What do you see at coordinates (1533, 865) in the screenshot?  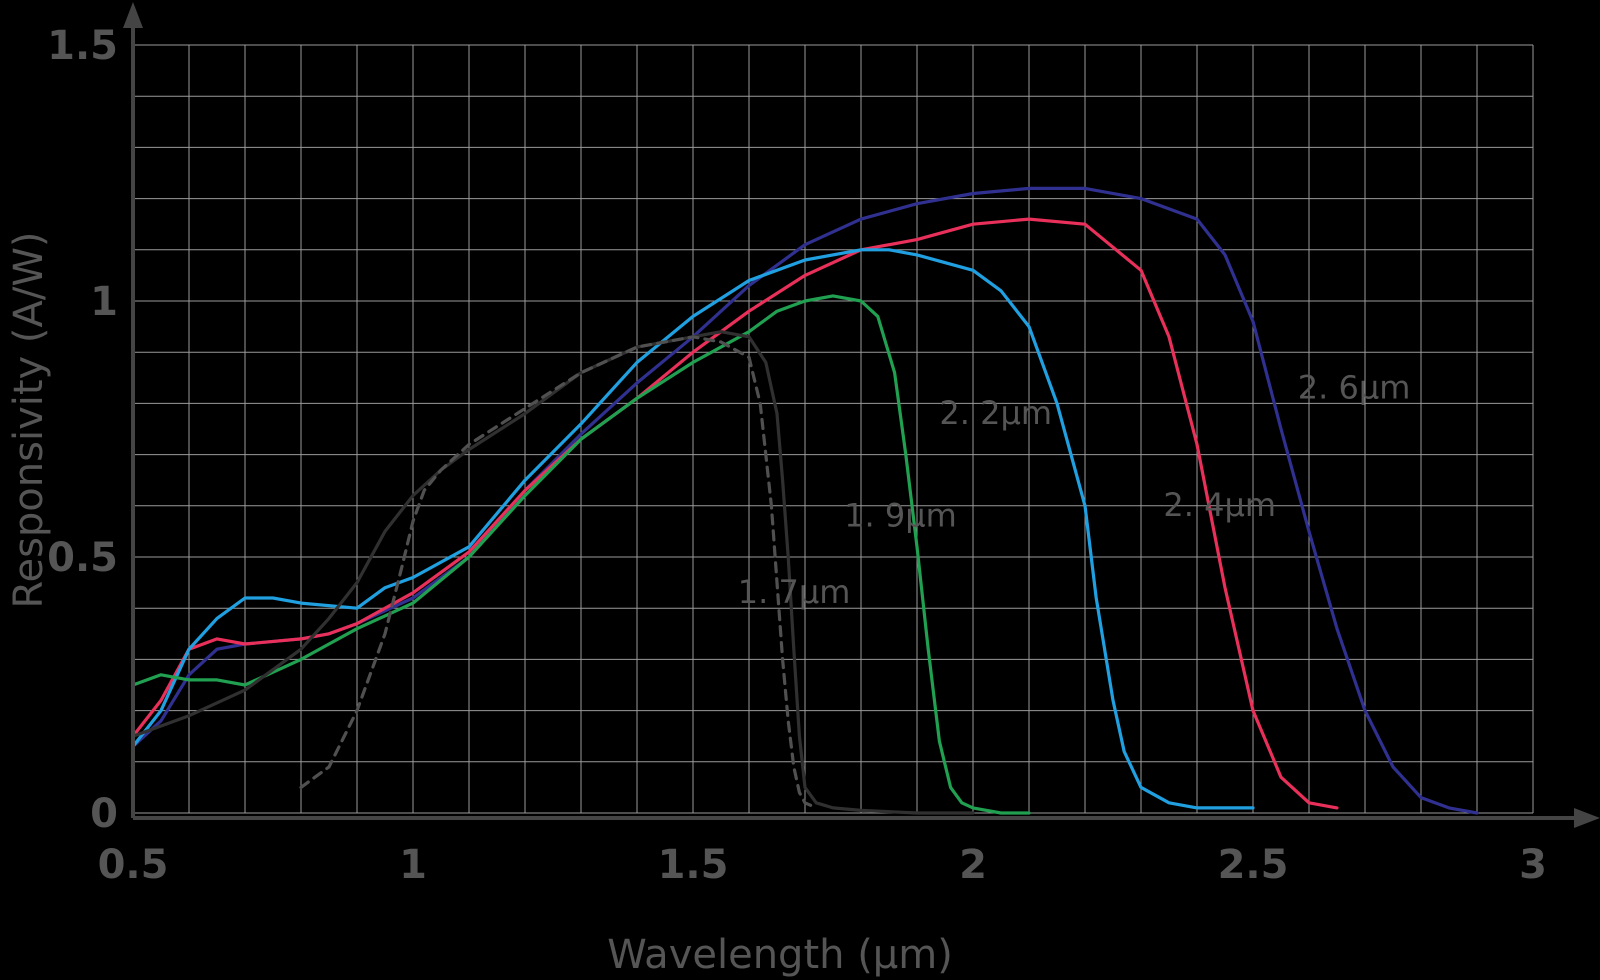 I see `x-tick-label: 3` at bounding box center [1533, 865].